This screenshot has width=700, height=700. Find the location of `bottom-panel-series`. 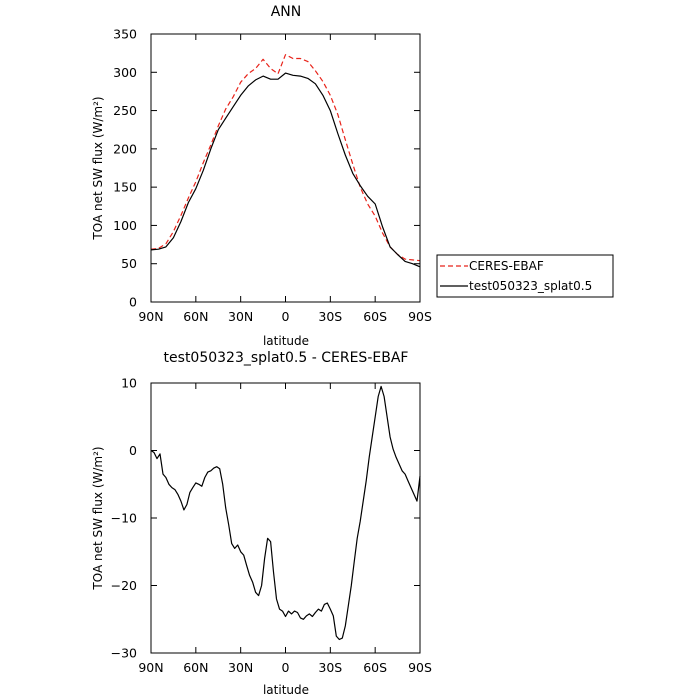

bottom-panel-series is located at coordinates (285, 513).